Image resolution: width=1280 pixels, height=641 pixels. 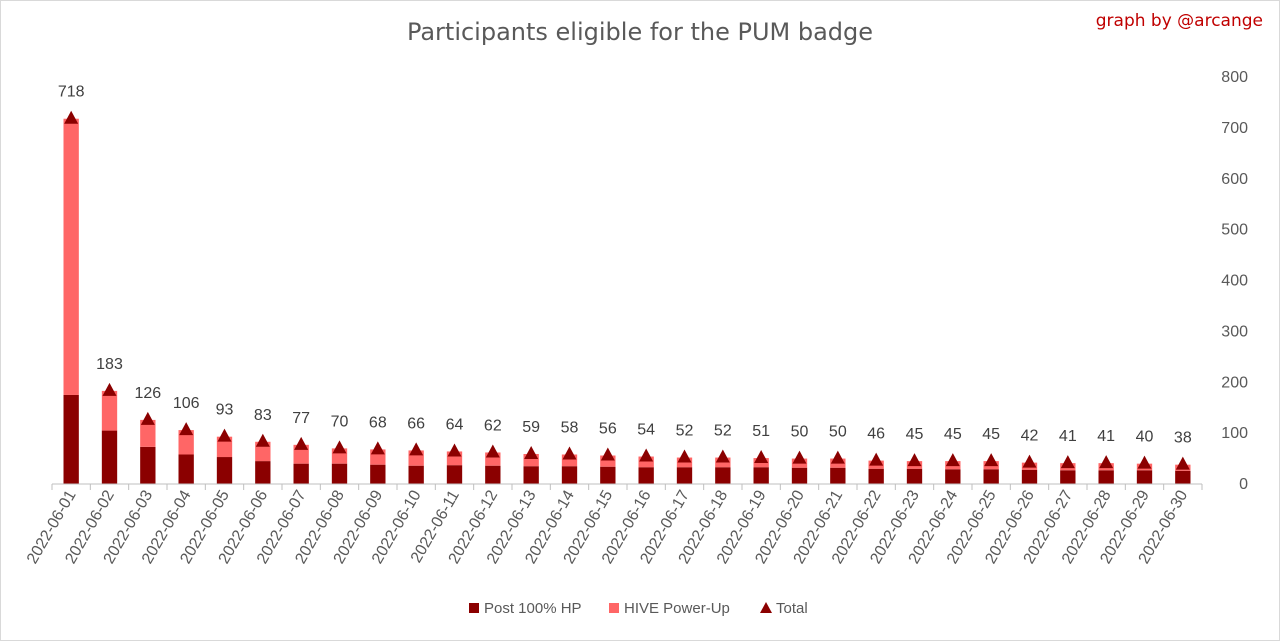 What do you see at coordinates (614, 608) in the screenshot?
I see `legend-swatch-hive-power-up` at bounding box center [614, 608].